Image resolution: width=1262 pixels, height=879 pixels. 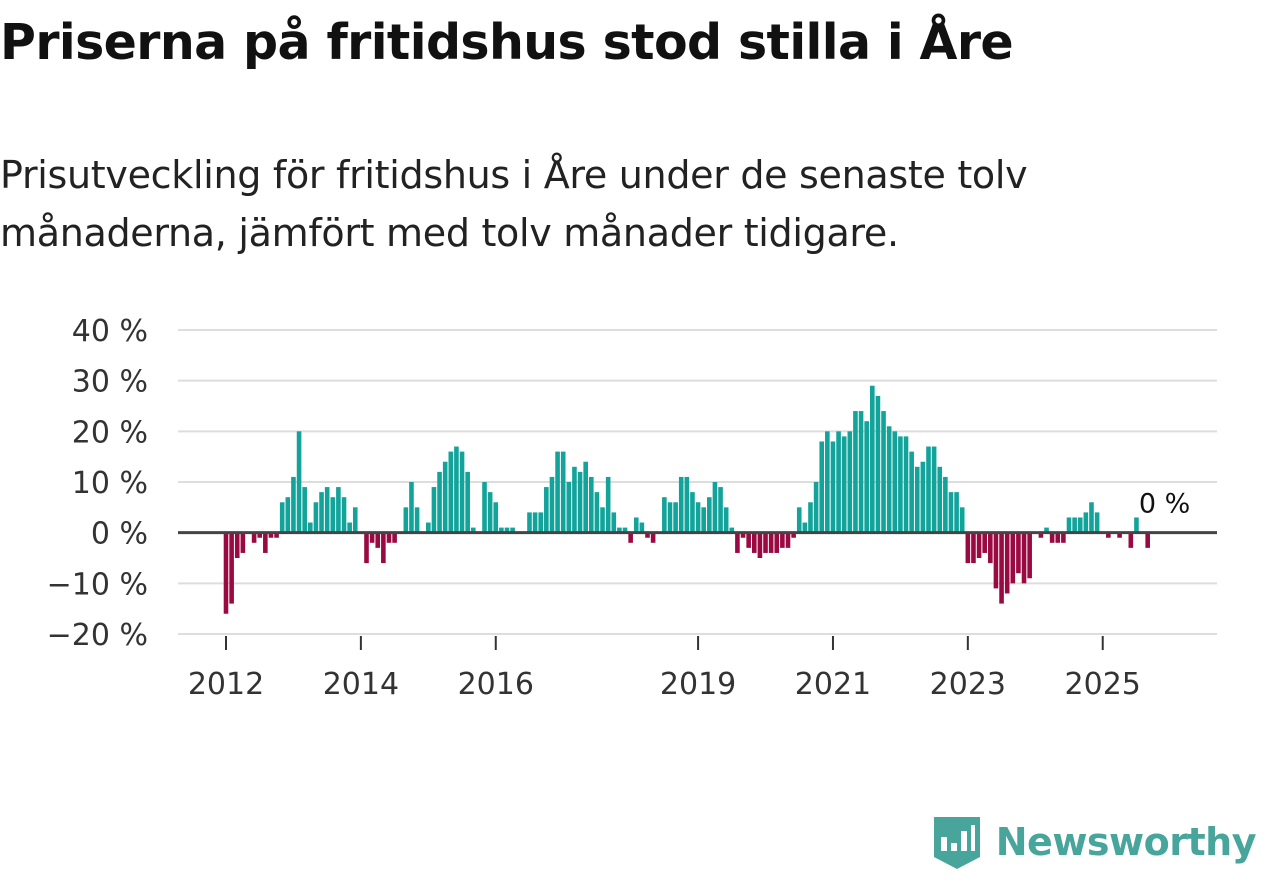 What do you see at coordinates (110, 432) in the screenshot?
I see `y-tick-label: 20 %` at bounding box center [110, 432].